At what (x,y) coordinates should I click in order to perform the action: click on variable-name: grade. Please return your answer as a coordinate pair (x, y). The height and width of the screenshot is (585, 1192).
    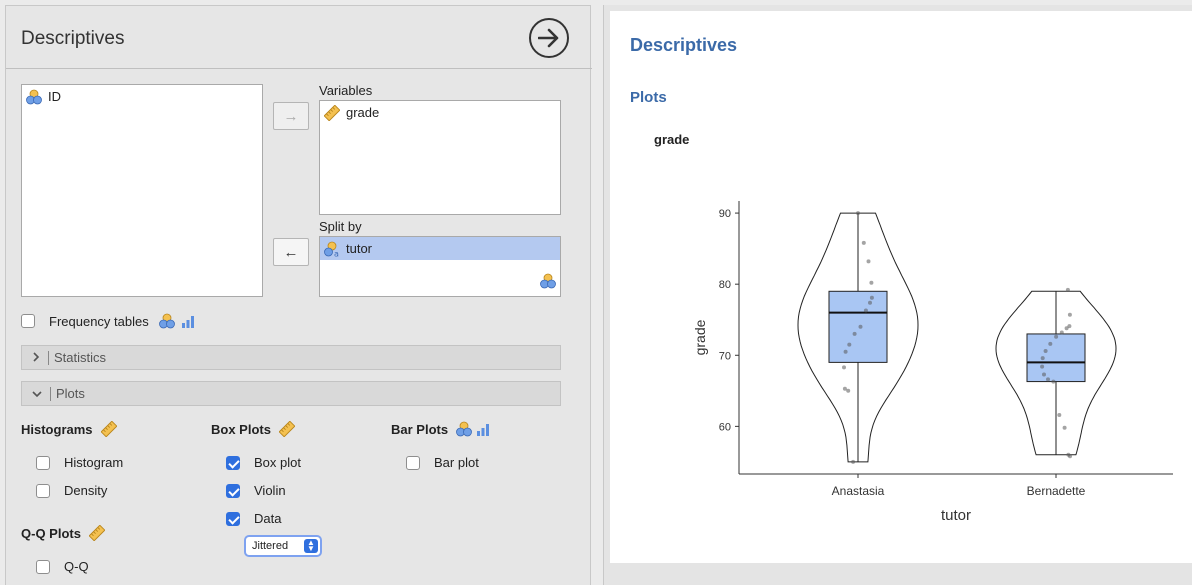
    Looking at the image, I should click on (363, 112).